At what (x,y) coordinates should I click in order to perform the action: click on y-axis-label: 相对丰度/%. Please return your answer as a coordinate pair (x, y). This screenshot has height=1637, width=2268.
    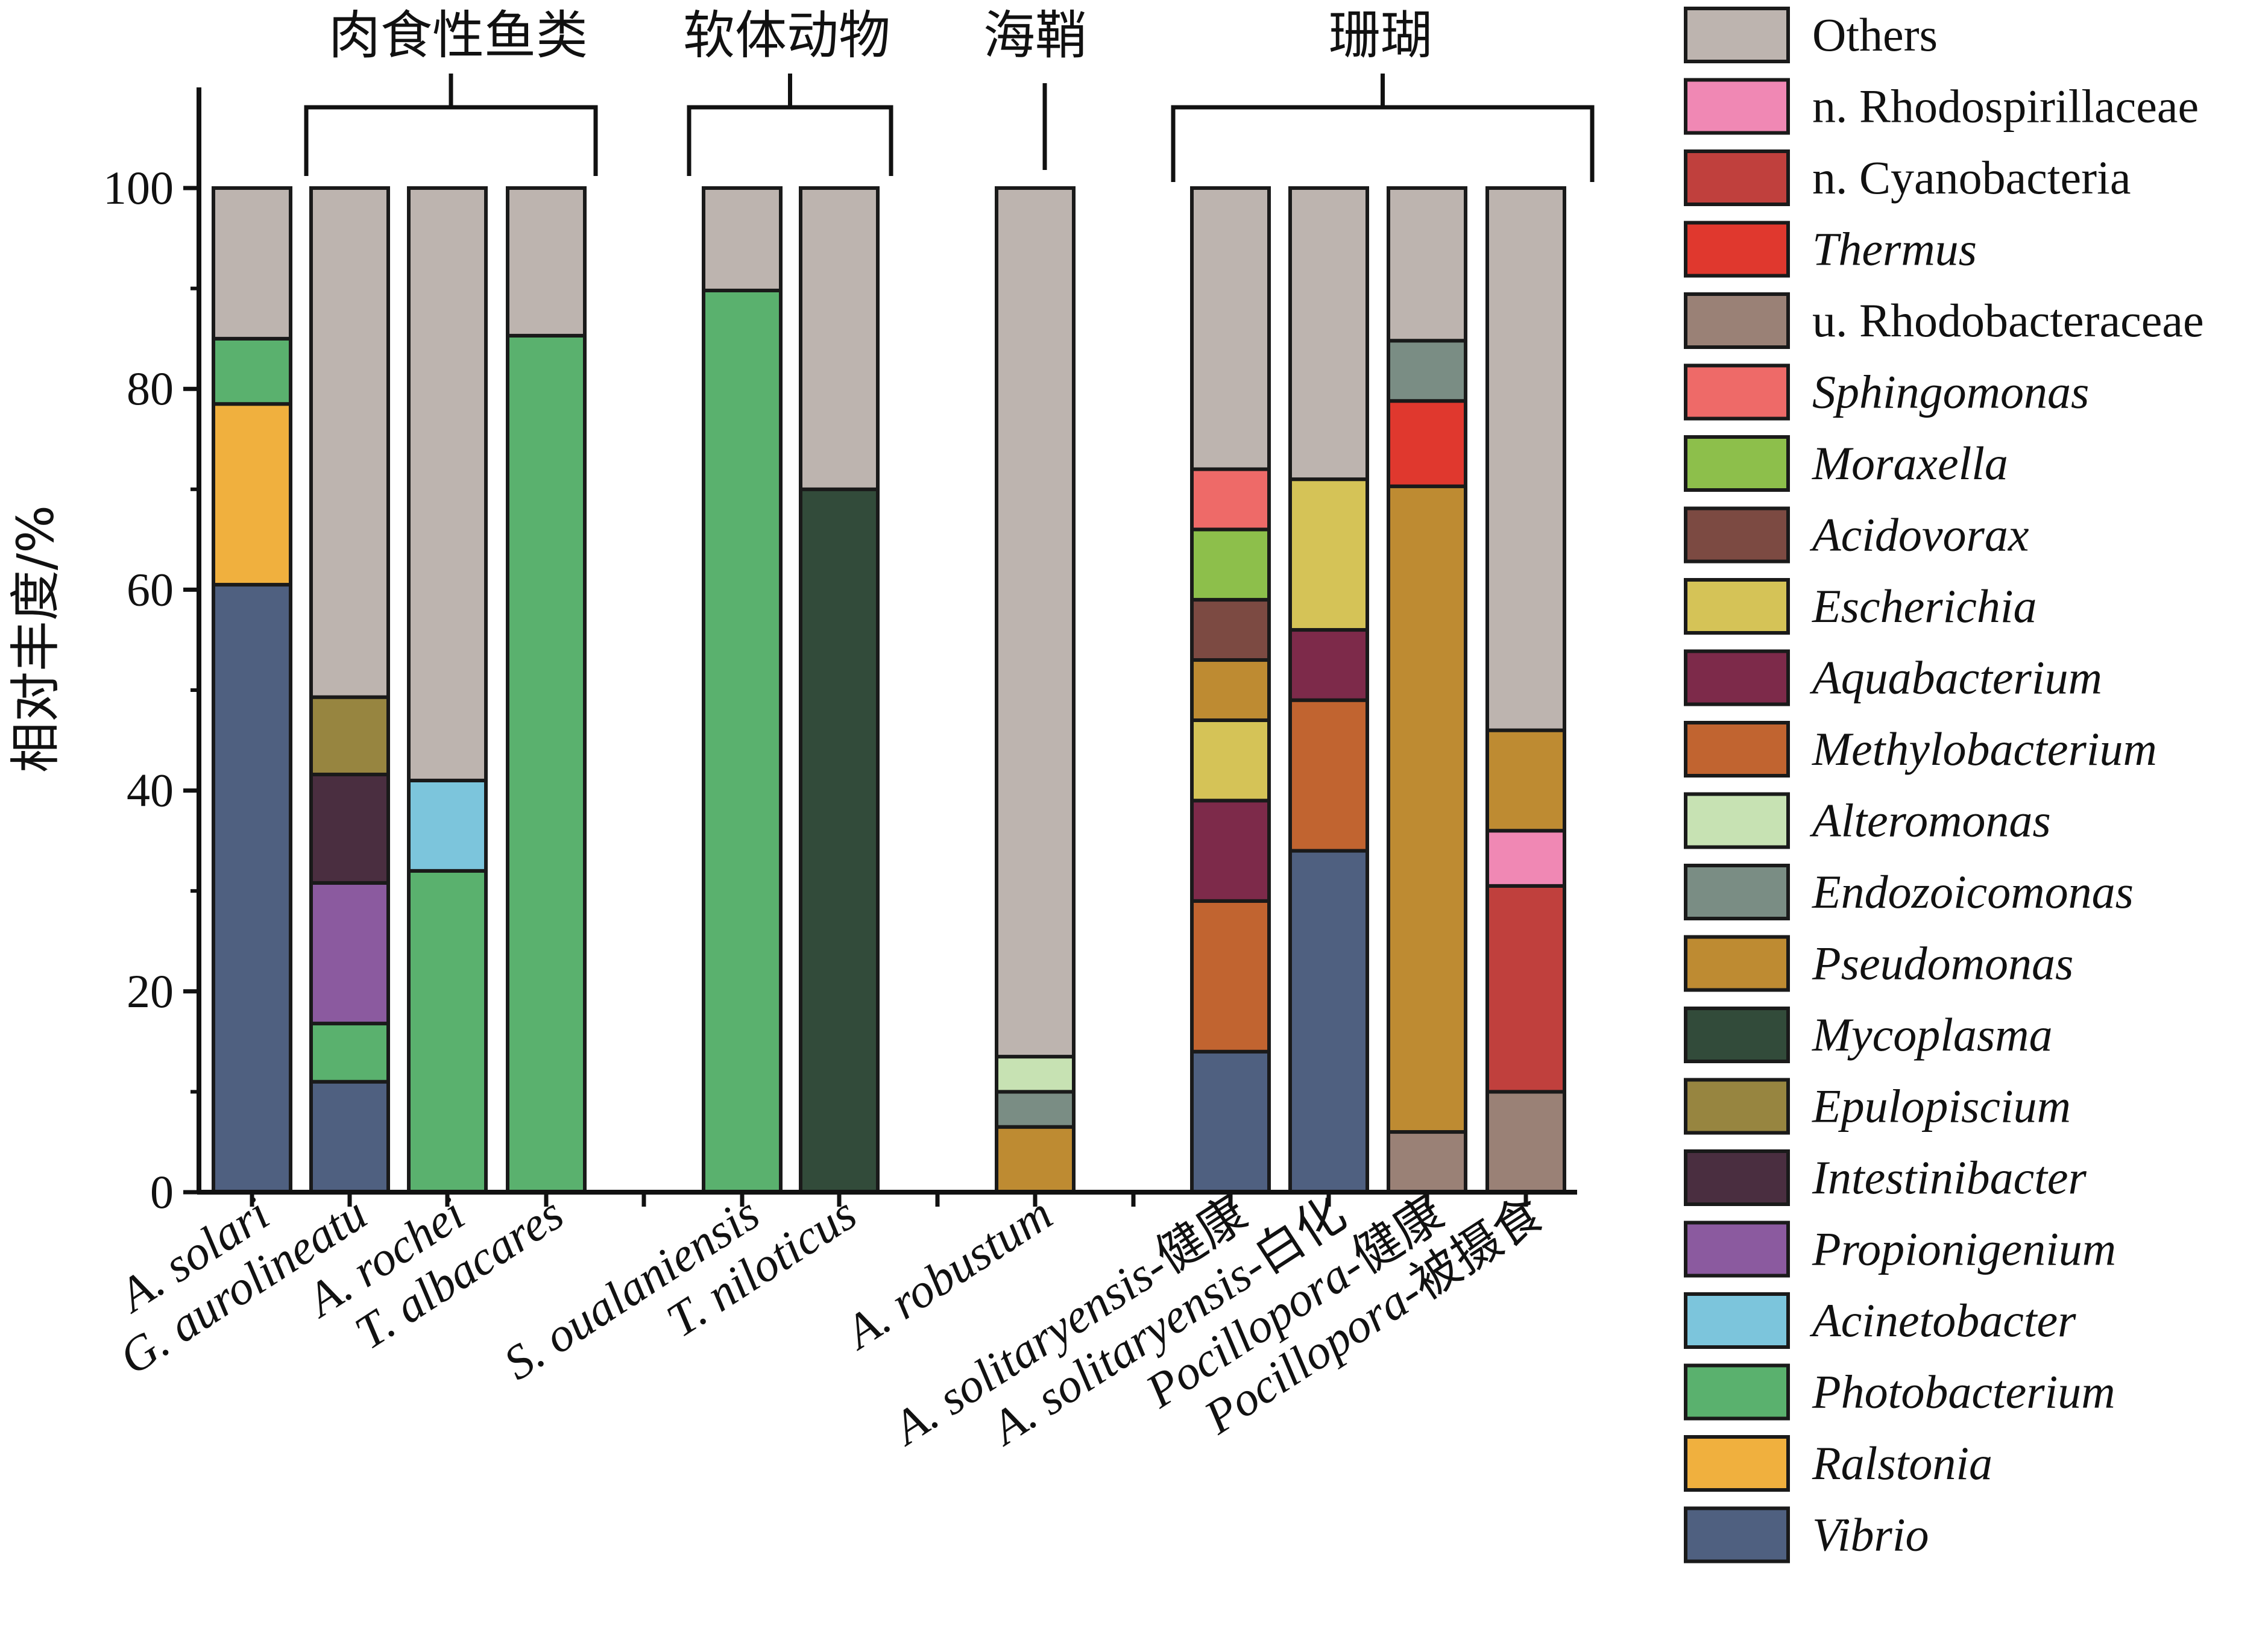
    Looking at the image, I should click on (36, 639).